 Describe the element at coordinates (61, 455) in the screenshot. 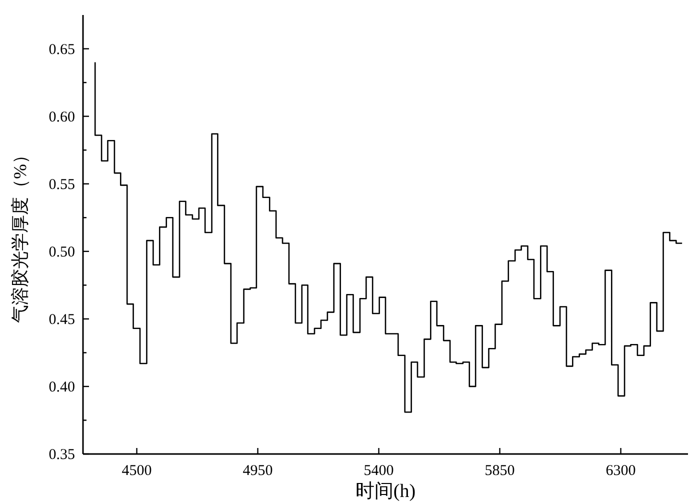

I see `y-tick-label: 0.35` at that location.